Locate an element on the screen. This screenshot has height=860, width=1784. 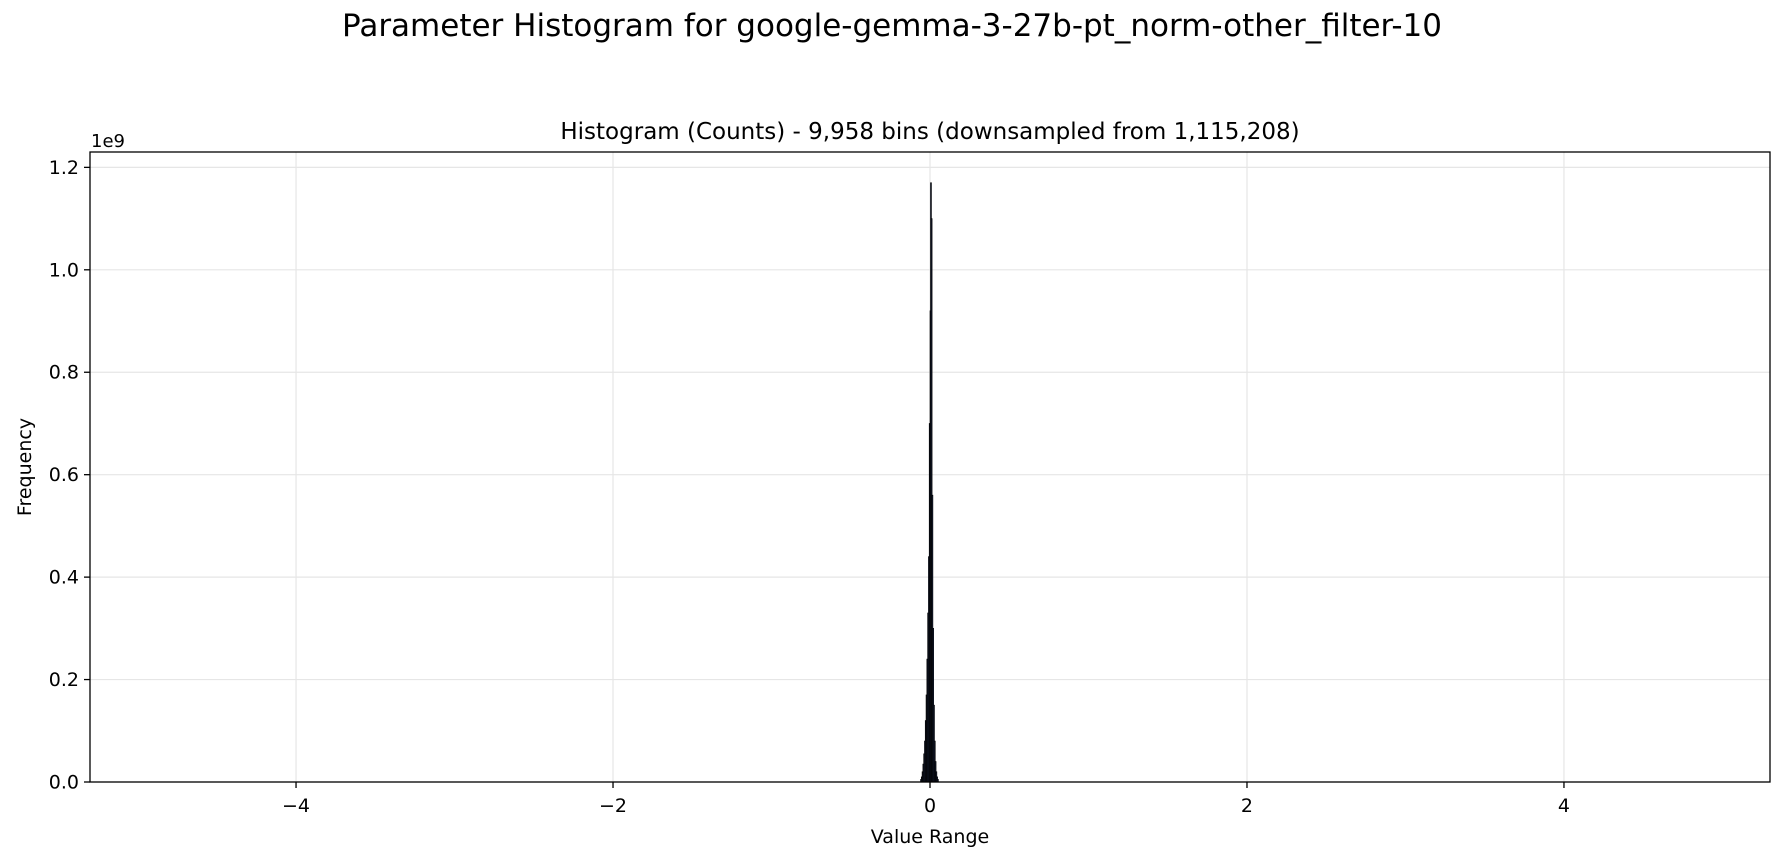
y-tick-label: 1.0 is located at coordinates (64, 270).